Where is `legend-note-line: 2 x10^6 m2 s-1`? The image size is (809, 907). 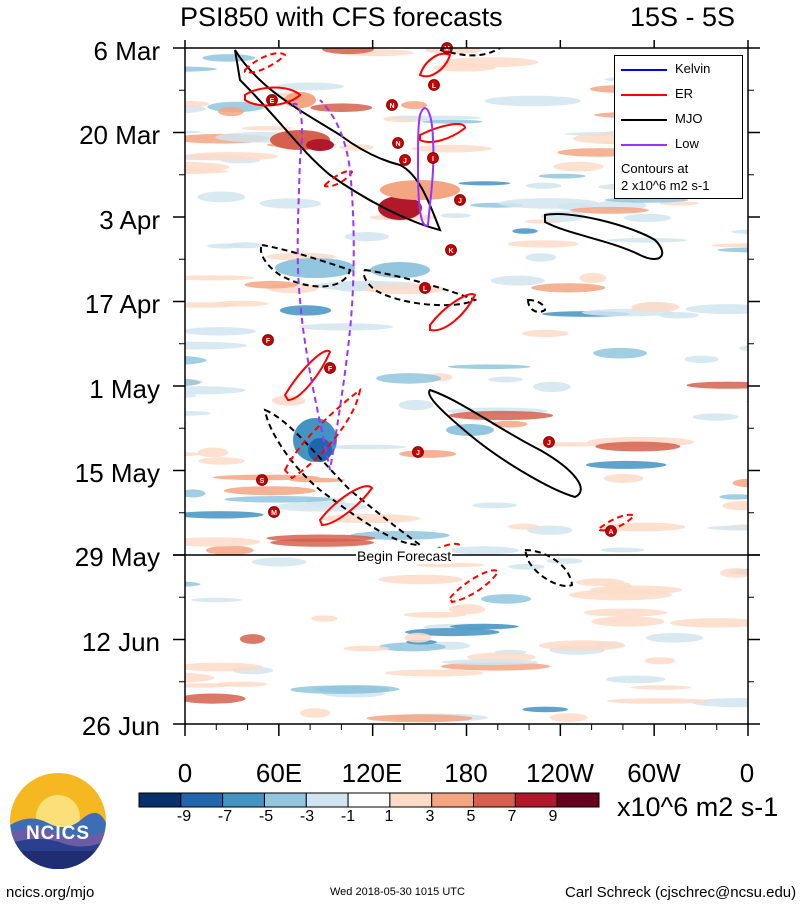 legend-note-line: 2 x10^6 m2 s-1 is located at coordinates (665, 185).